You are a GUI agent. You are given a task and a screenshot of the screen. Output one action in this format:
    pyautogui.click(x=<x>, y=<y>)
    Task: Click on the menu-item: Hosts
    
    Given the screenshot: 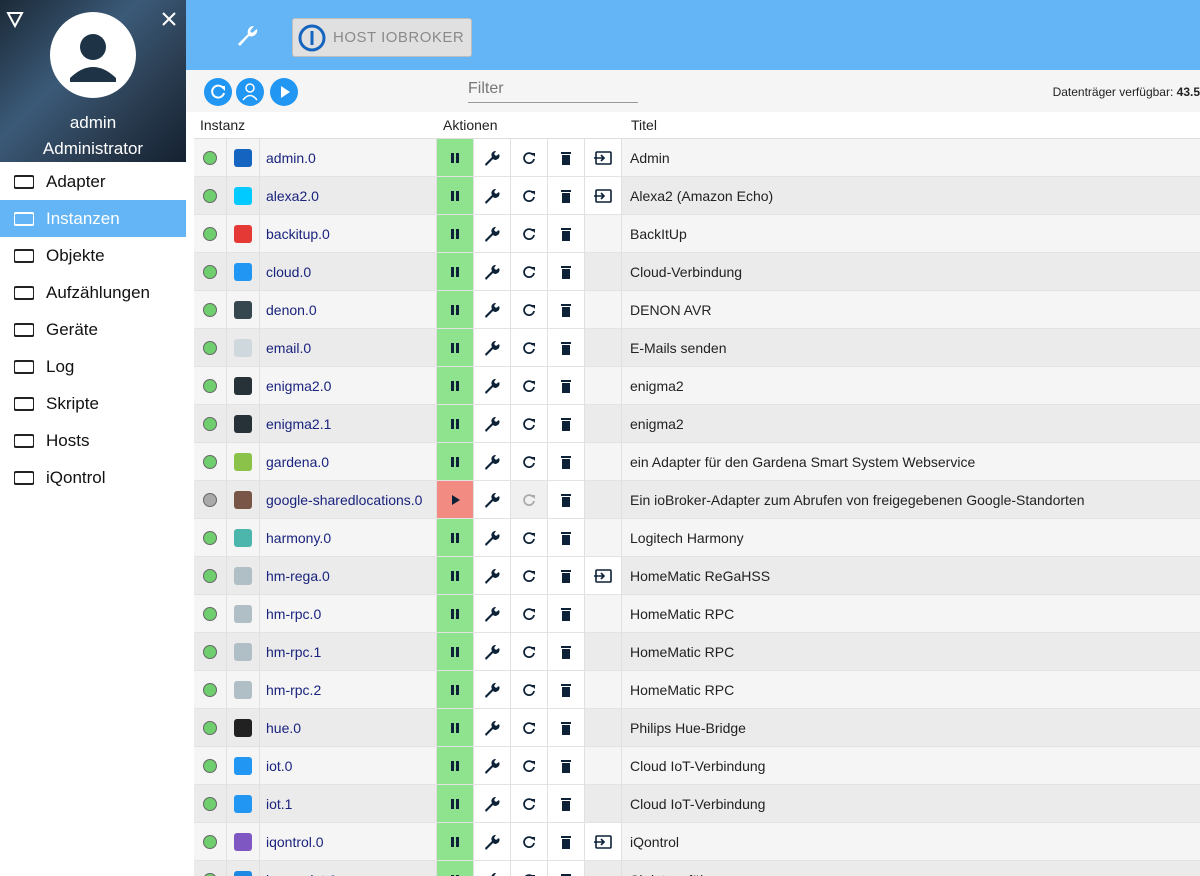 What is the action you would take?
    pyautogui.click(x=93, y=440)
    